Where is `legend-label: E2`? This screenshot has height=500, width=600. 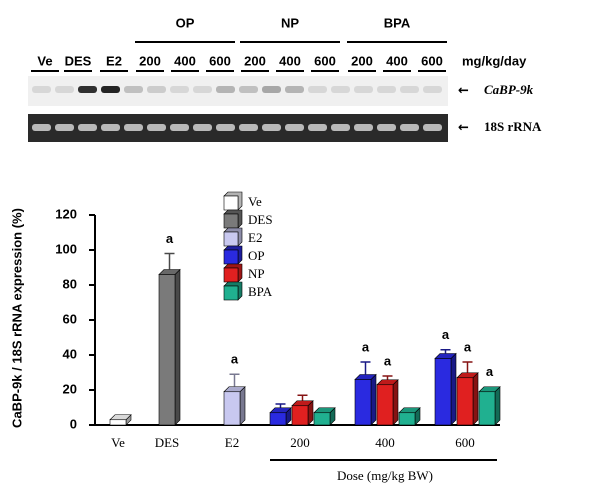 legend-label: E2 is located at coordinates (255, 237).